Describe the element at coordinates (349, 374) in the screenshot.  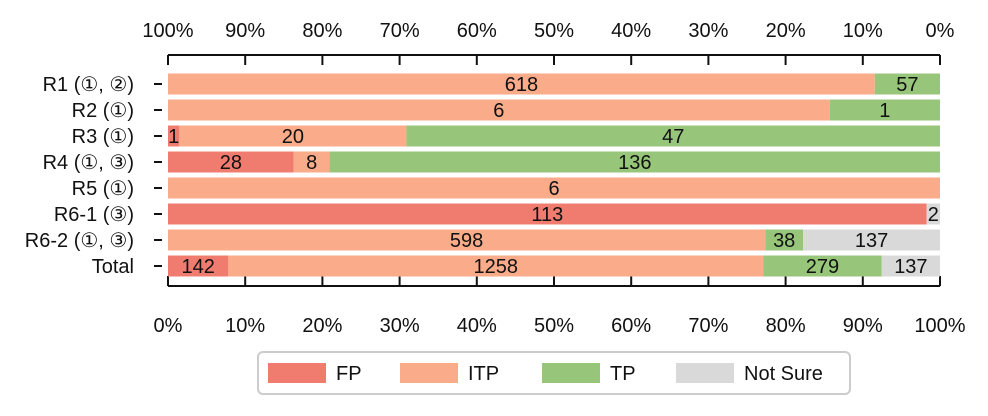
I see `legend-label: FP` at that location.